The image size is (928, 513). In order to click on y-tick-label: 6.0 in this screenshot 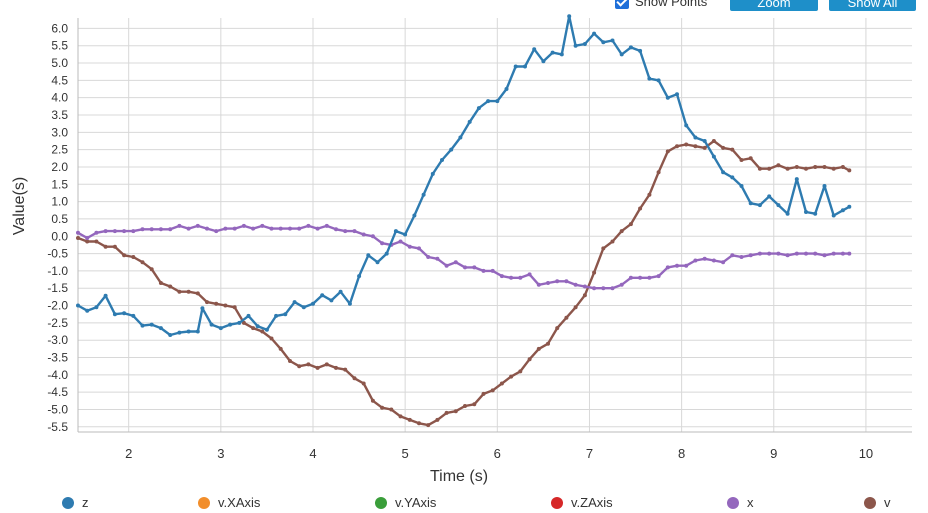, I will do `click(59, 28)`.